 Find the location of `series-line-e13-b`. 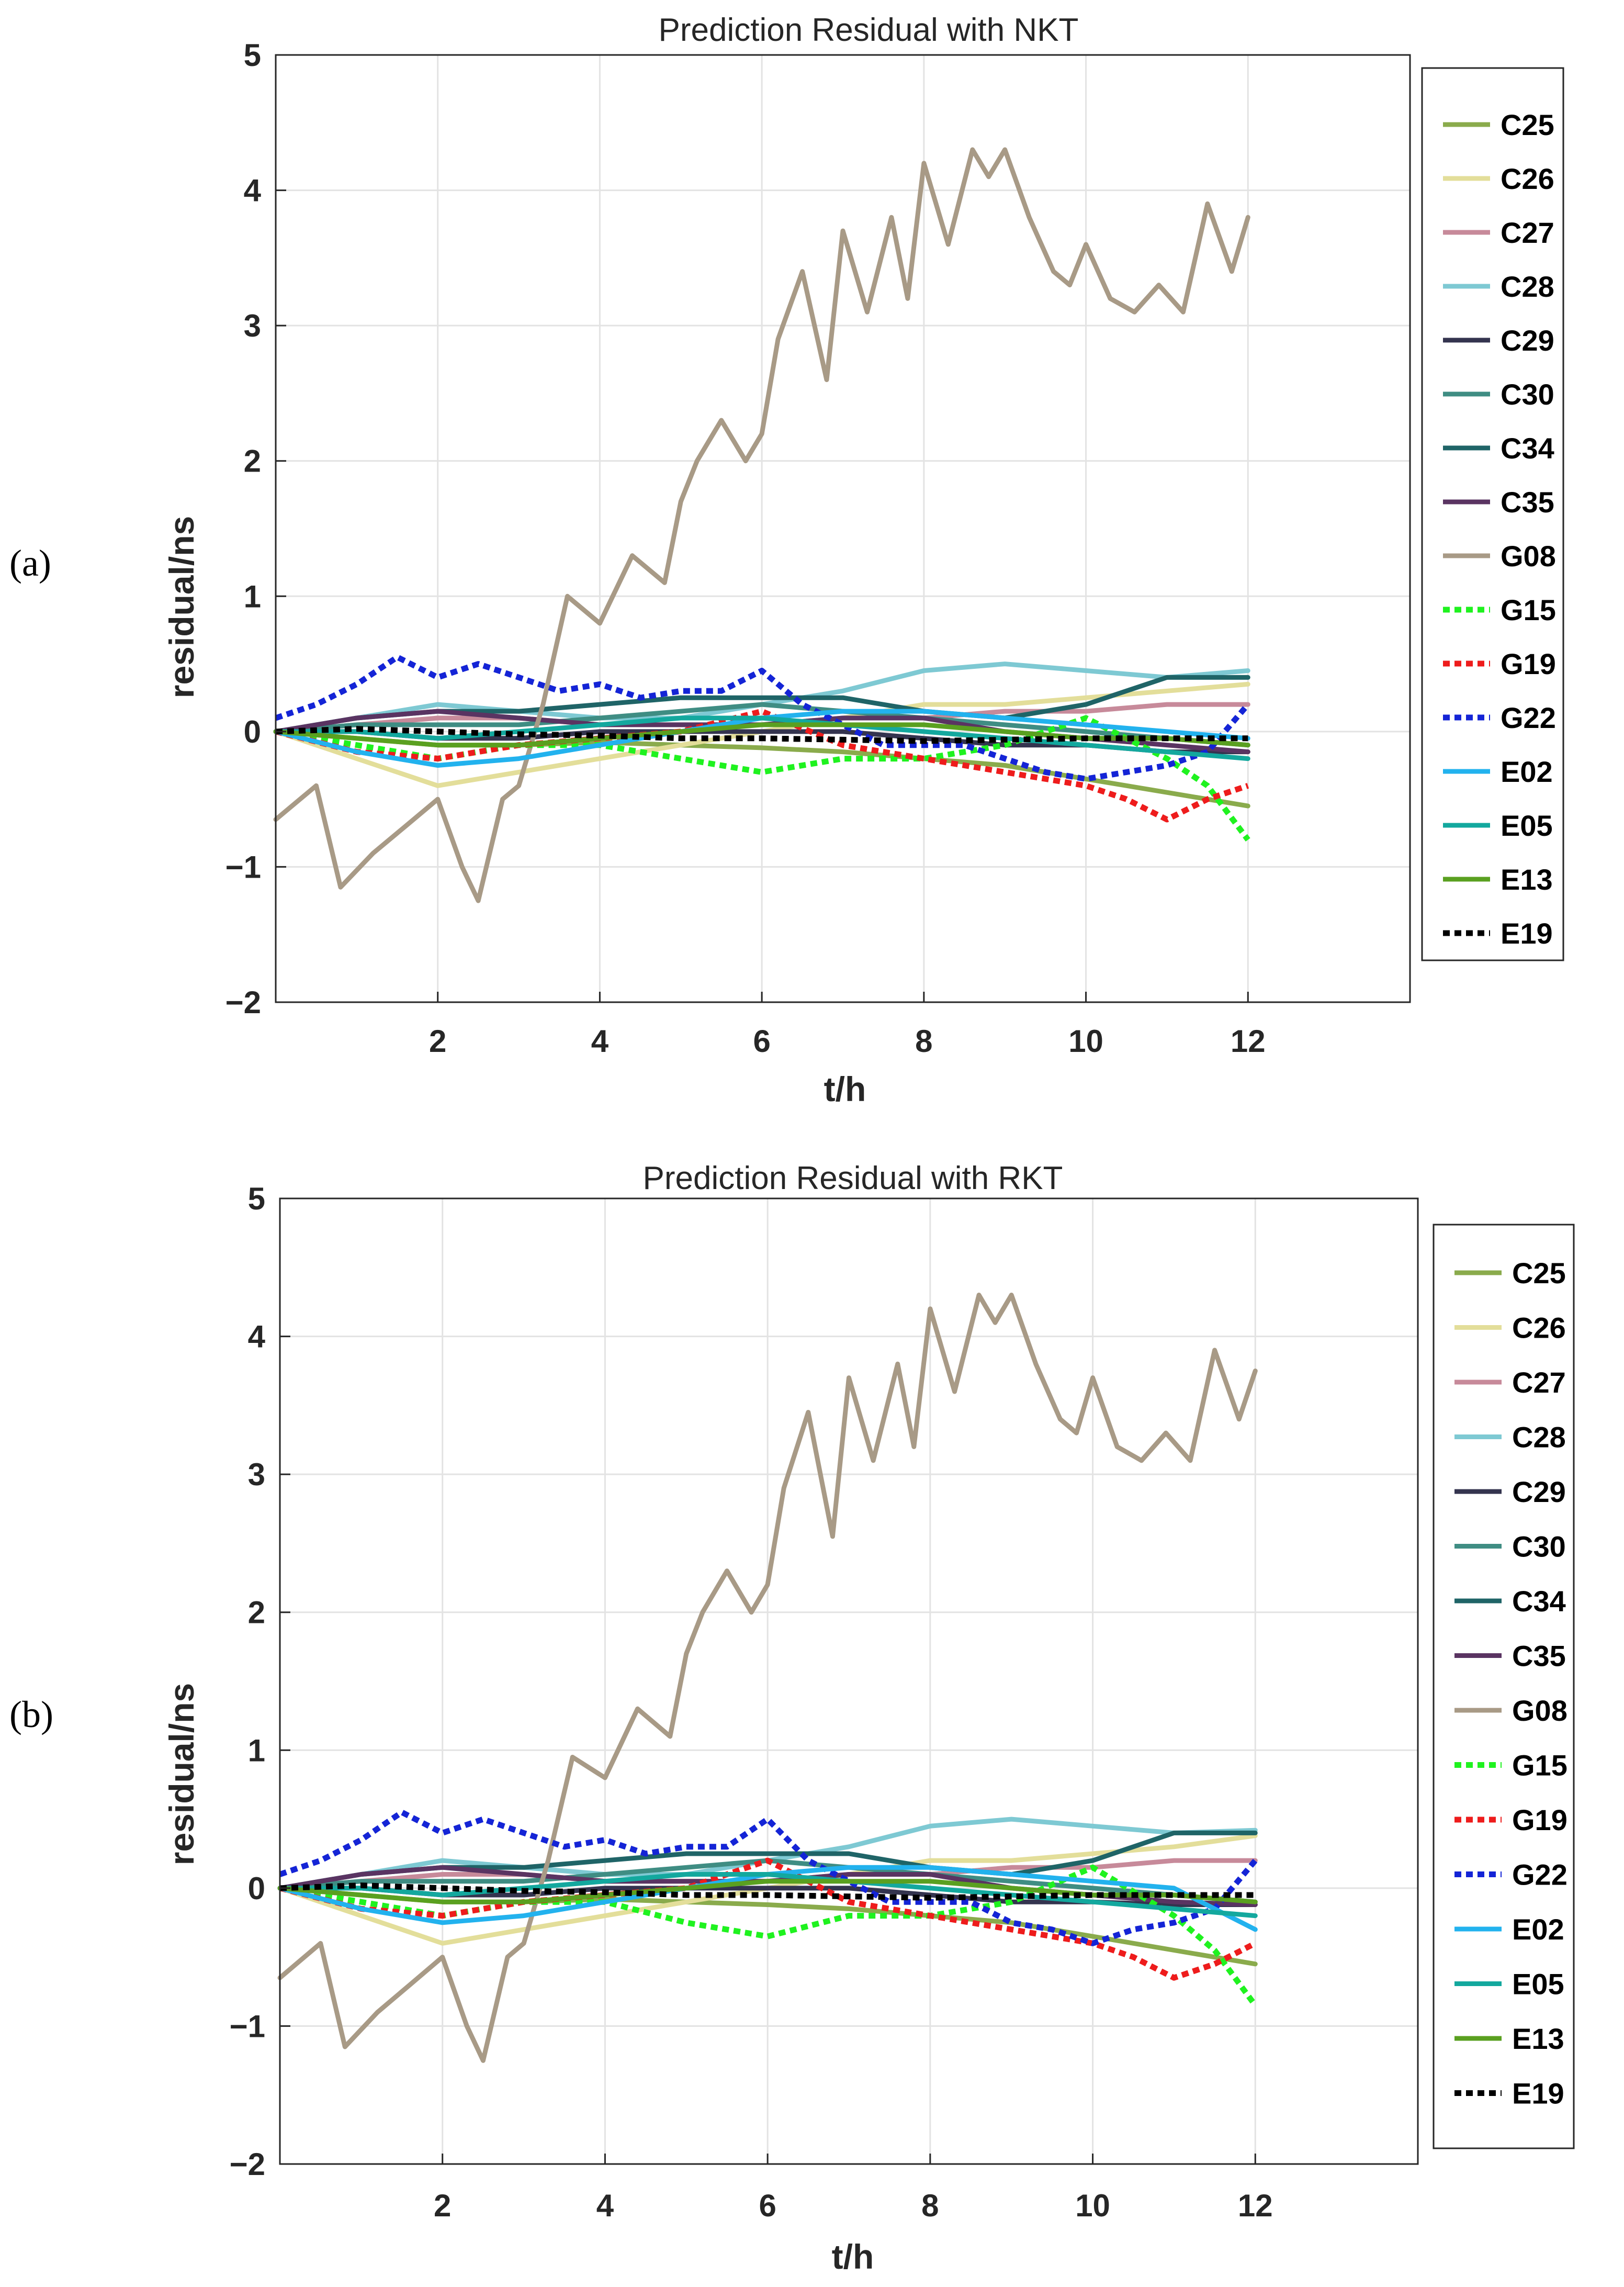

series-line-e13-b is located at coordinates (767, 1891).